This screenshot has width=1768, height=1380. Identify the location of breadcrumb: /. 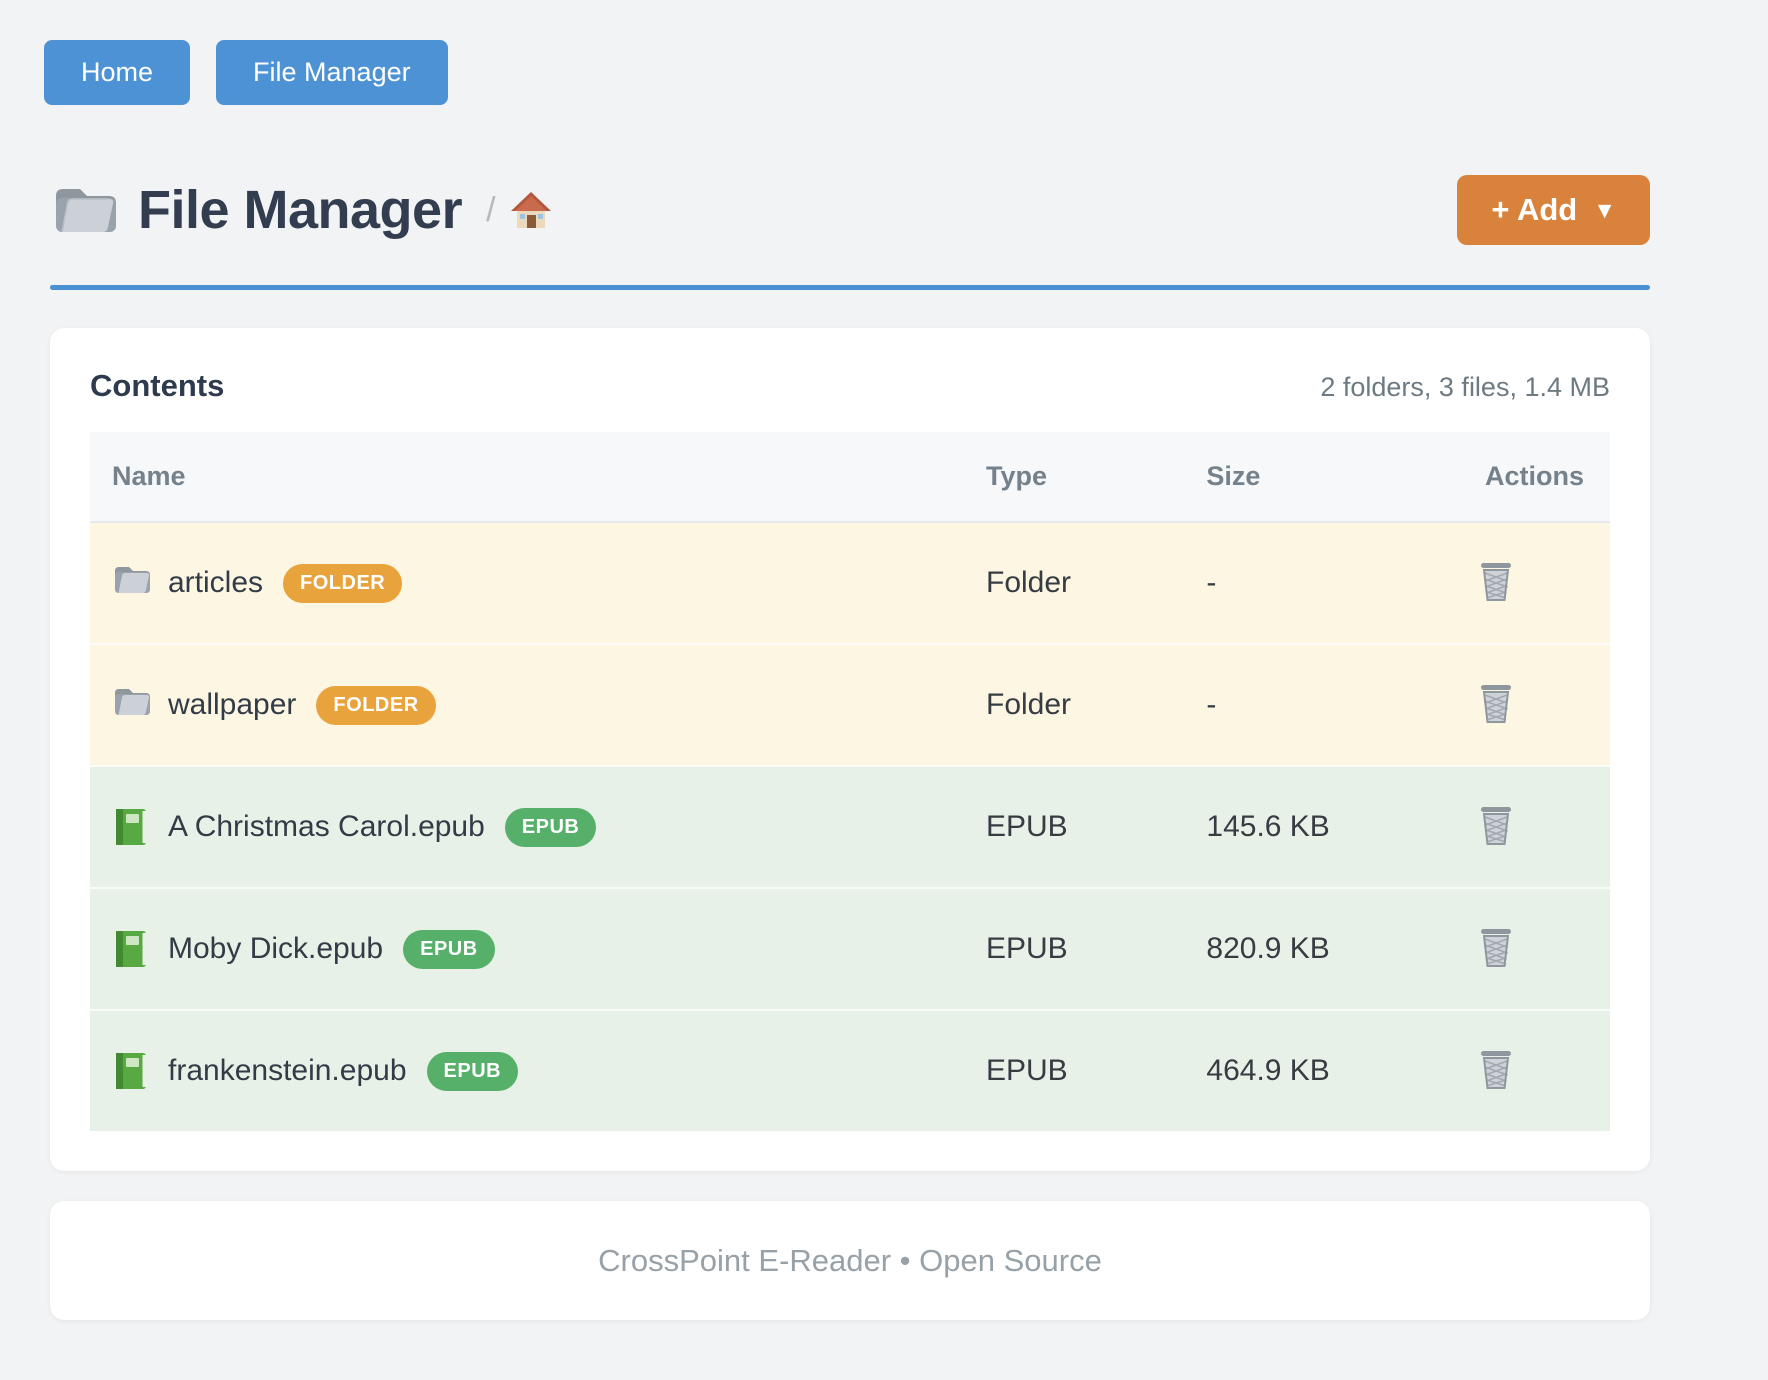
(518, 210).